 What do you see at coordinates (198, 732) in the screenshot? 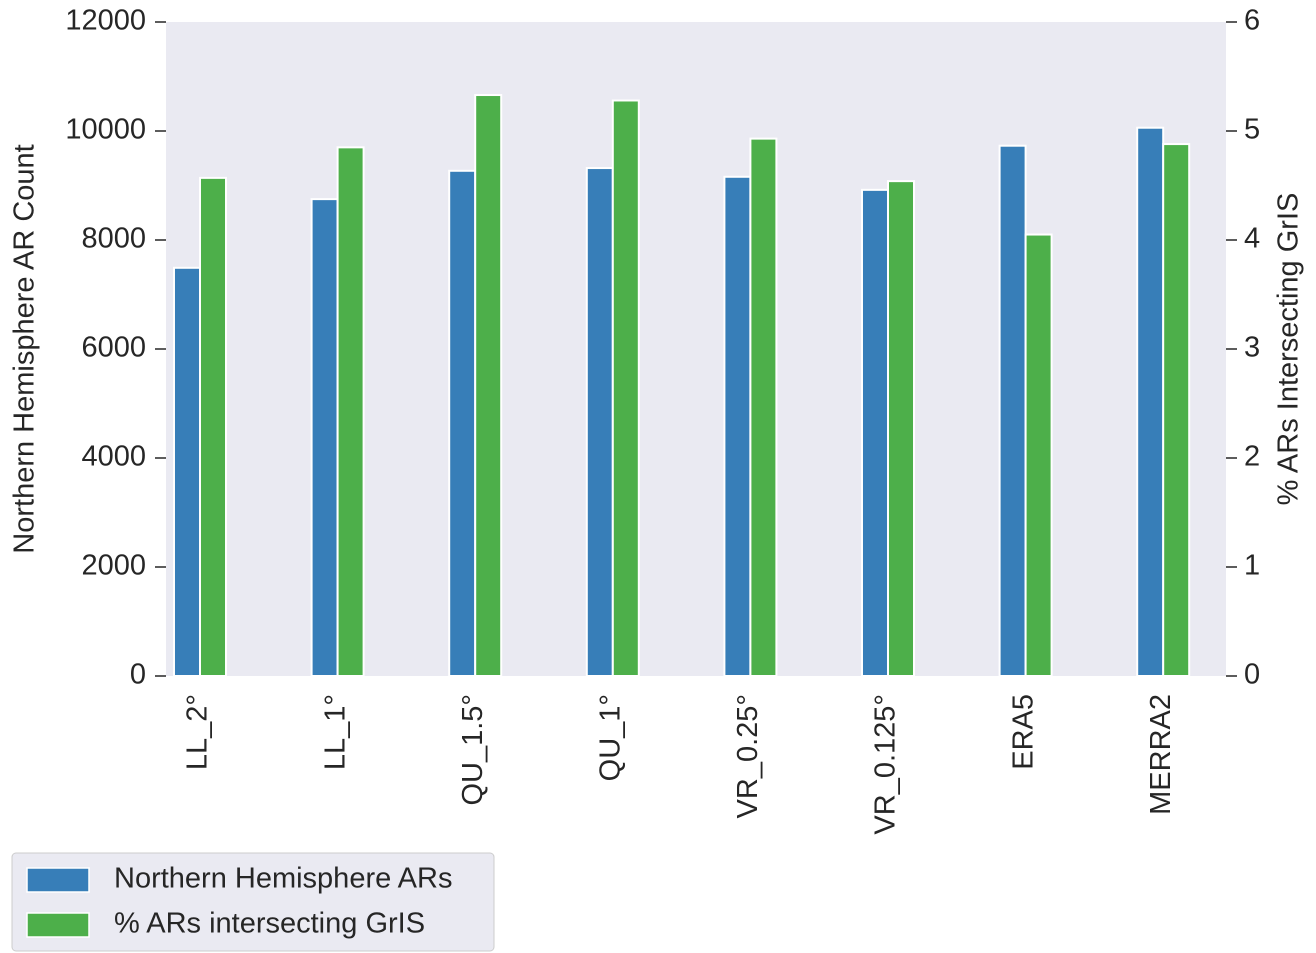
I see `x-tick-label: LL_2°` at bounding box center [198, 732].